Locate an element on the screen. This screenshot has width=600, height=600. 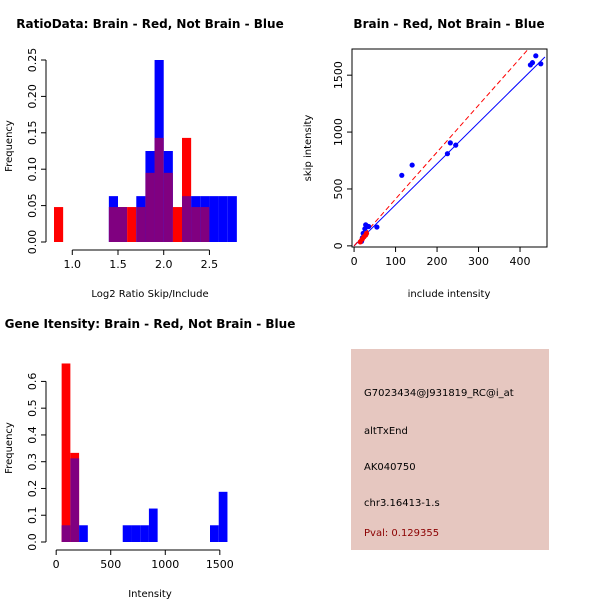
ratio-y-tick-label: 0.25 is located at coordinates (32, 60).